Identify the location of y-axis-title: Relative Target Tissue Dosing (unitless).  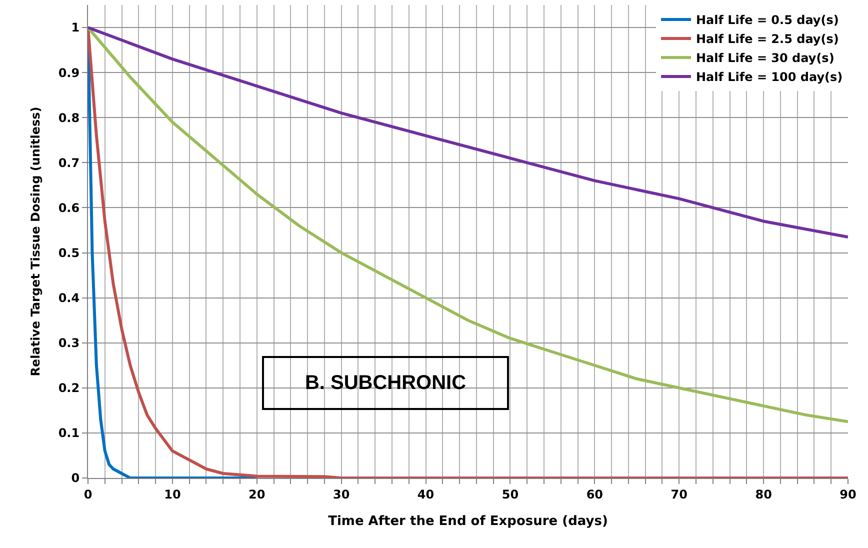
(35, 241).